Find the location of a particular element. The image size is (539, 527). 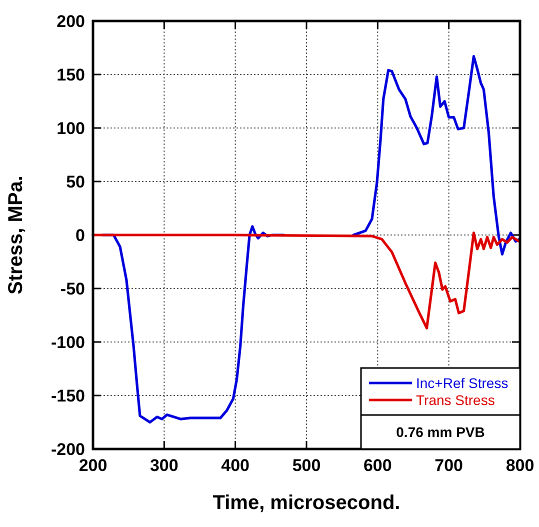

x-tick-label: 200 is located at coordinates (93, 465).